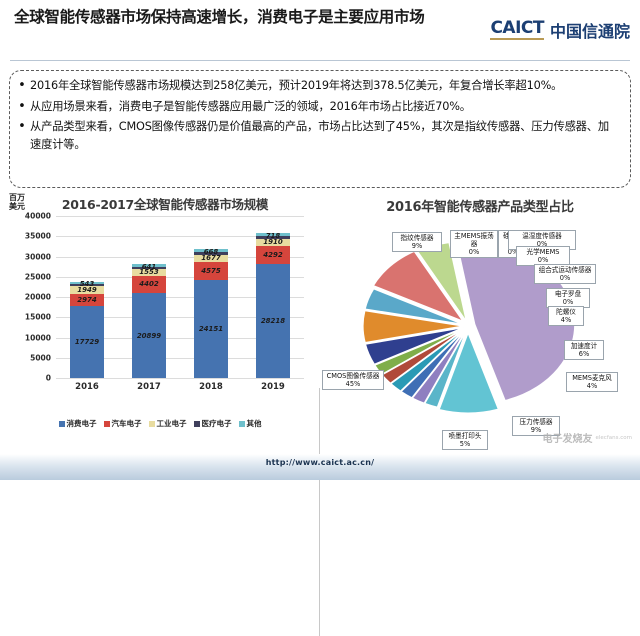  I want to click on bar-chart-y-tick: 30000, so click(37, 256).